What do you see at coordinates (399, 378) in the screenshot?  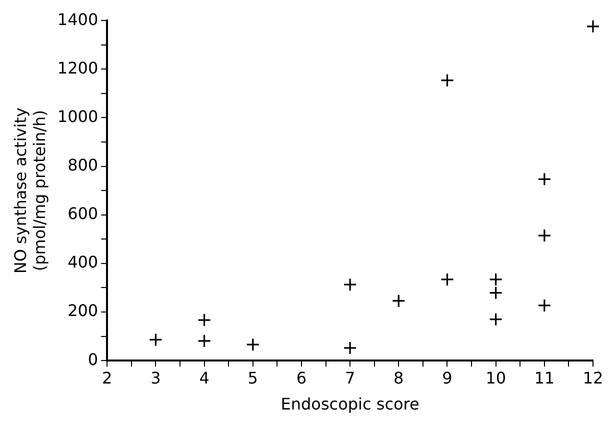 I see `x-tick-label: 8` at bounding box center [399, 378].